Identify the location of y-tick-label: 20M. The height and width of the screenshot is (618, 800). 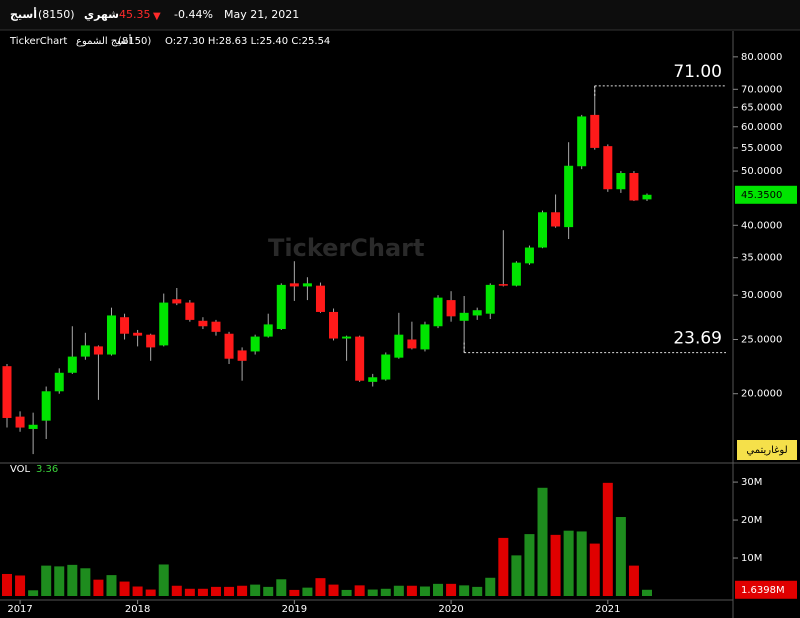
(751, 520).